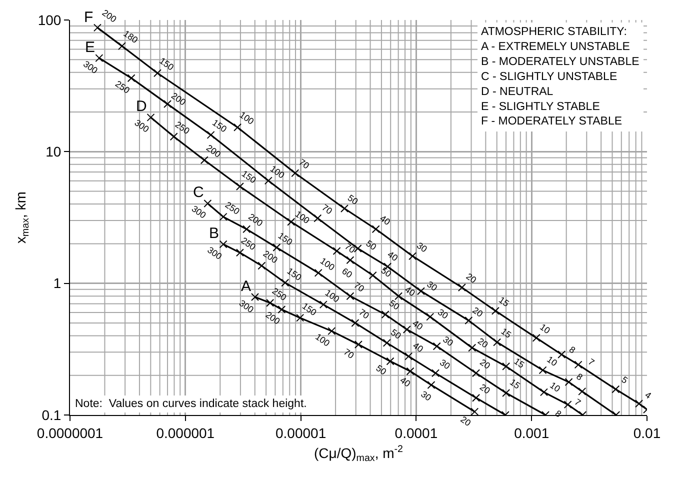 The image size is (673, 477). Describe the element at coordinates (131, 37) in the screenshot. I see `annotation: 180` at that location.